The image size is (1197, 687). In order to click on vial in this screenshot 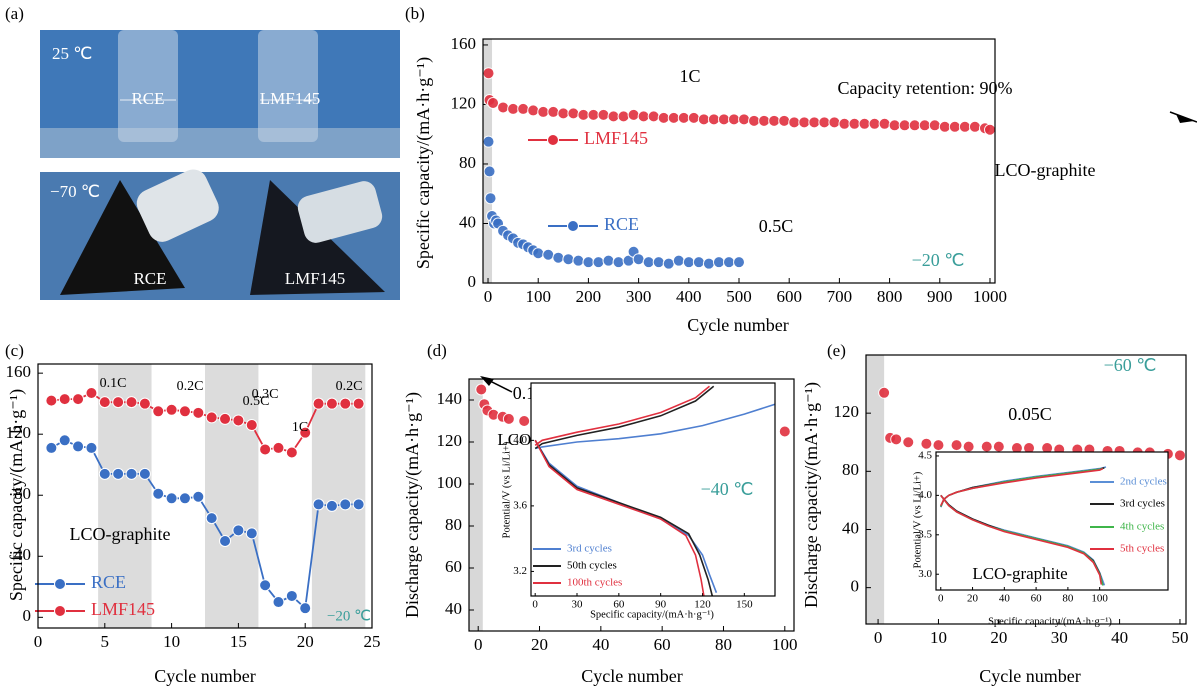, I will do `click(340, 212)`.